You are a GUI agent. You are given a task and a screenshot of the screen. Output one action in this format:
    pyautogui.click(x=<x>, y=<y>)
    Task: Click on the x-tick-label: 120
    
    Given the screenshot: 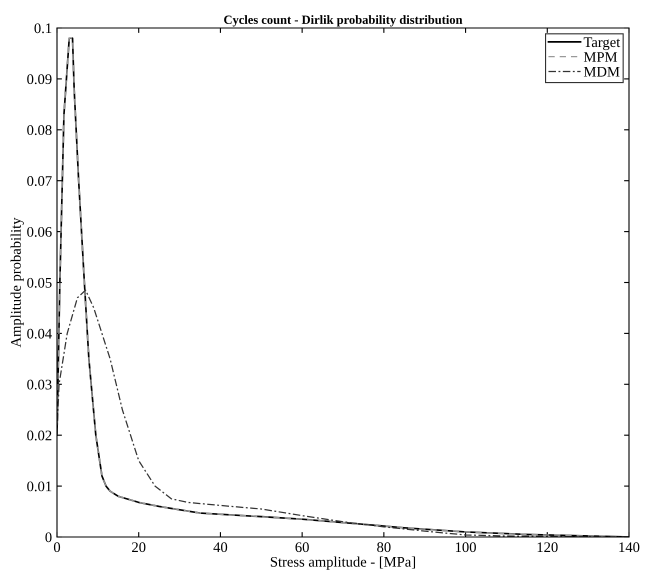 What is the action you would take?
    pyautogui.click(x=548, y=547)
    